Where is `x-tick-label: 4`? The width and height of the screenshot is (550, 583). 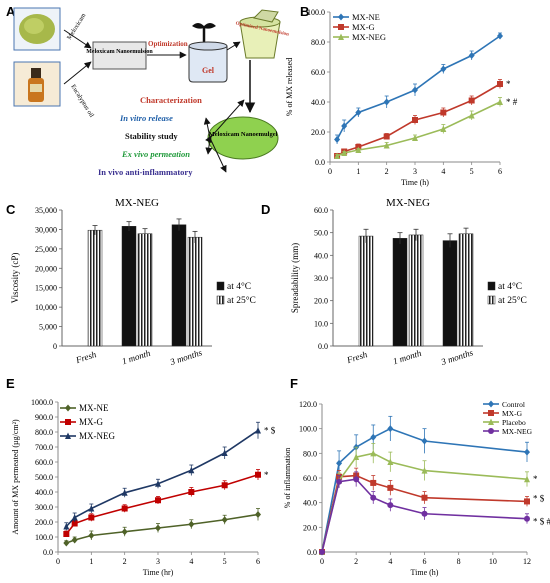 x-tick-label: 4 is located at coordinates (443, 171).